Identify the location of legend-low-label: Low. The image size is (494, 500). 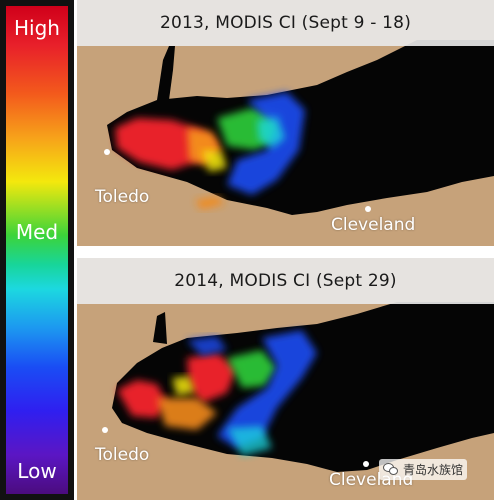
(37, 471).